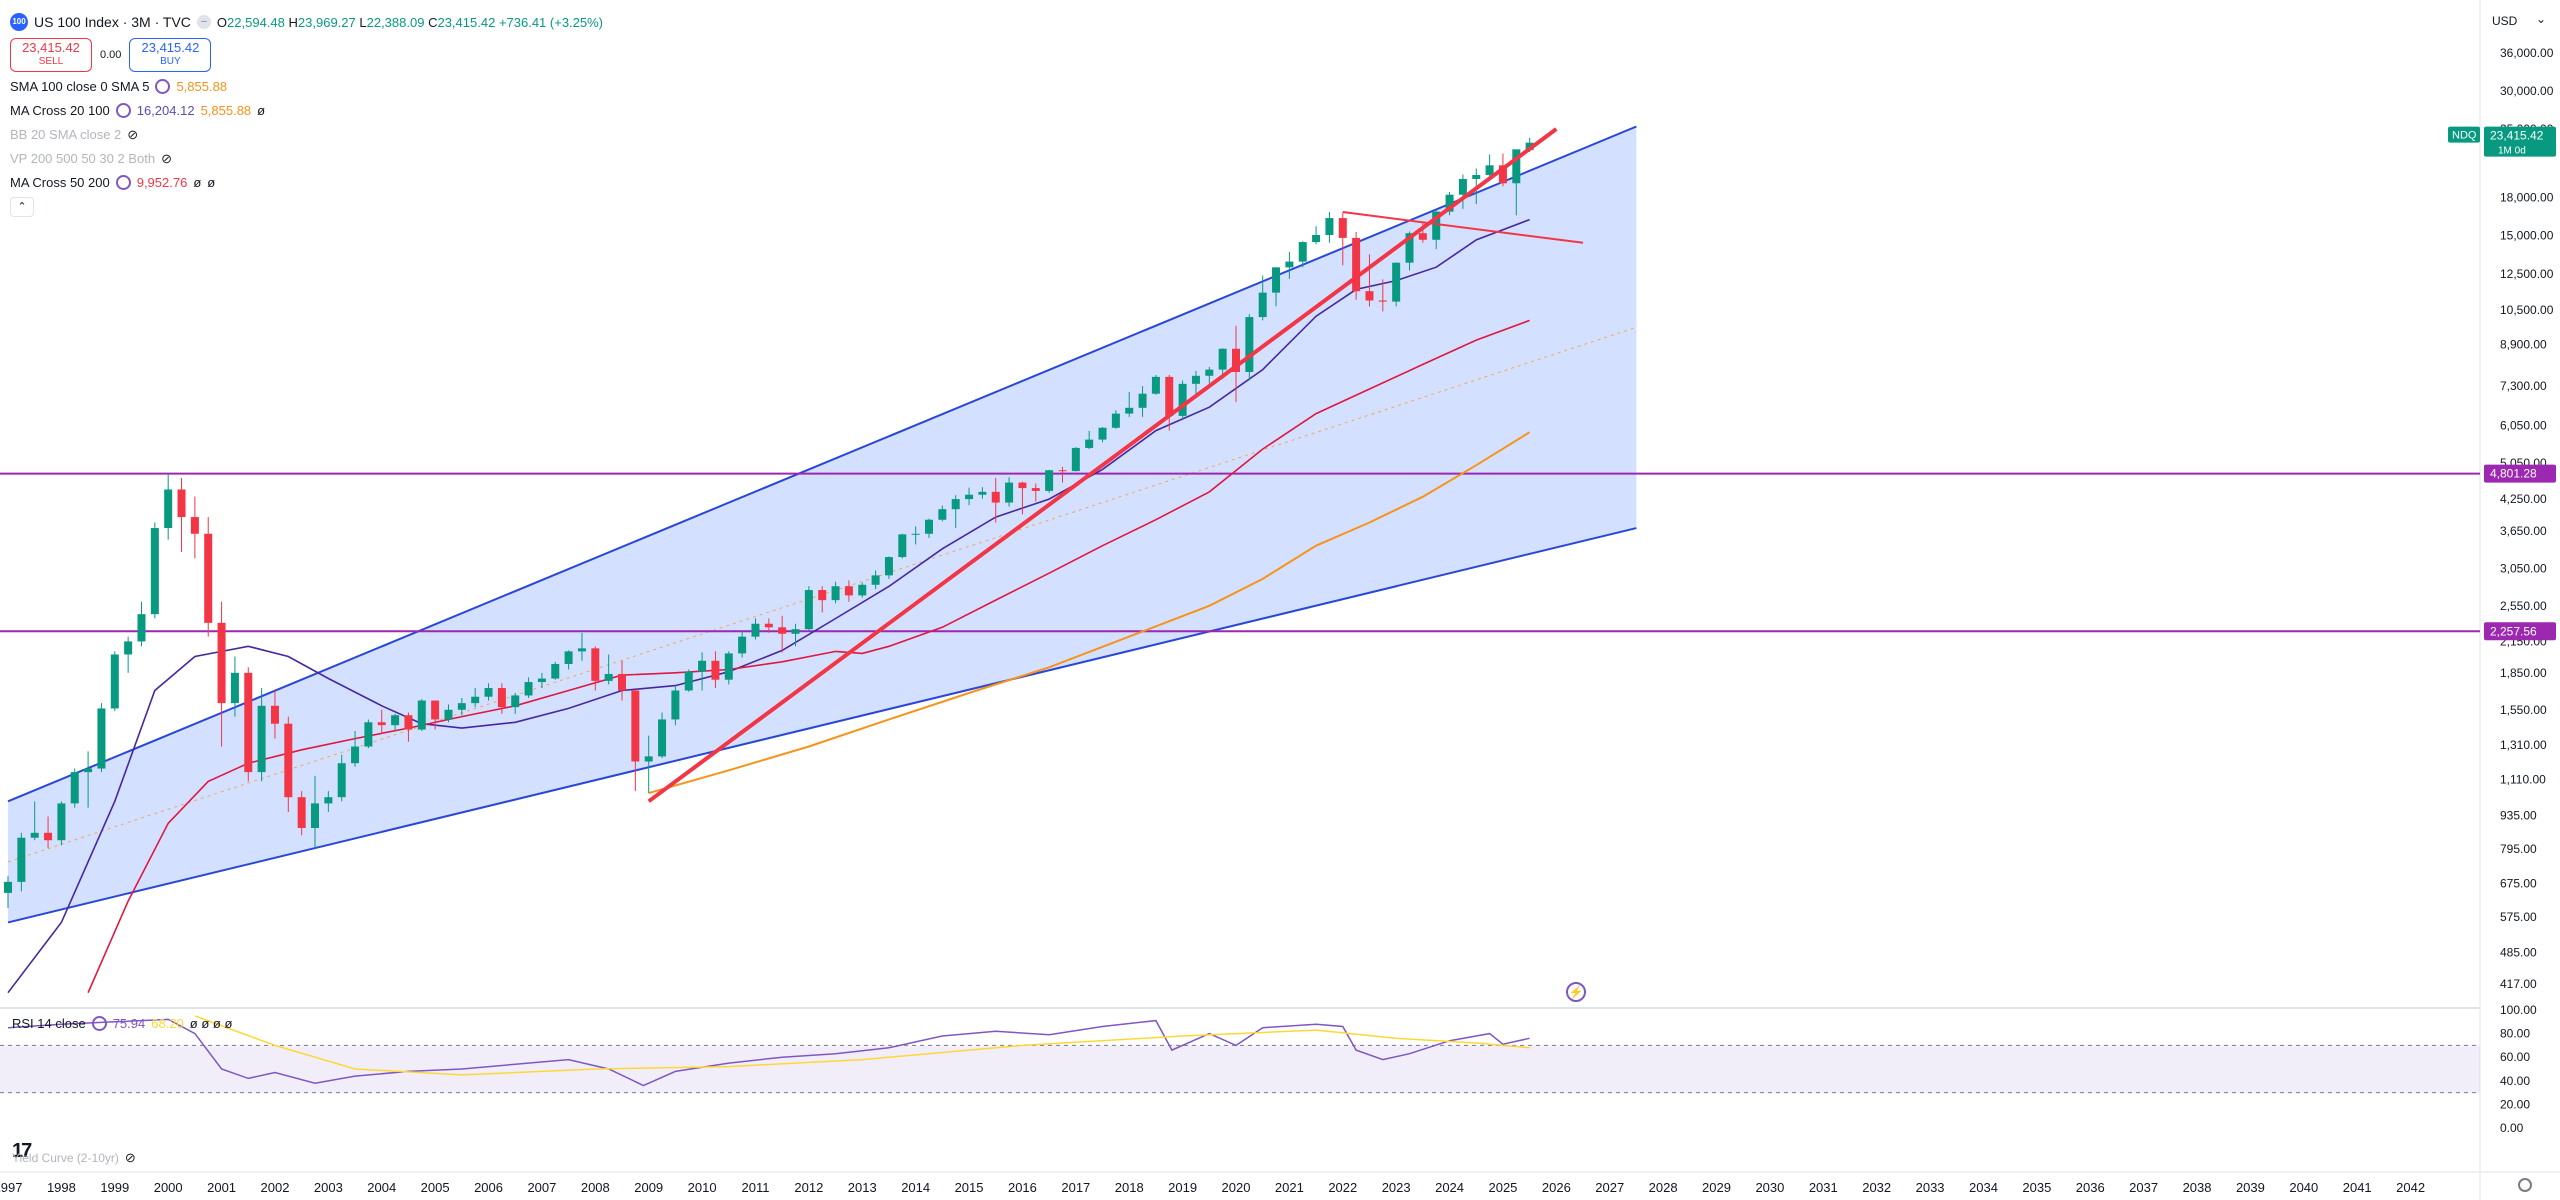 The image size is (2560, 1200). Describe the element at coordinates (2303, 1187) in the screenshot. I see `time-axis-label: 2040` at that location.